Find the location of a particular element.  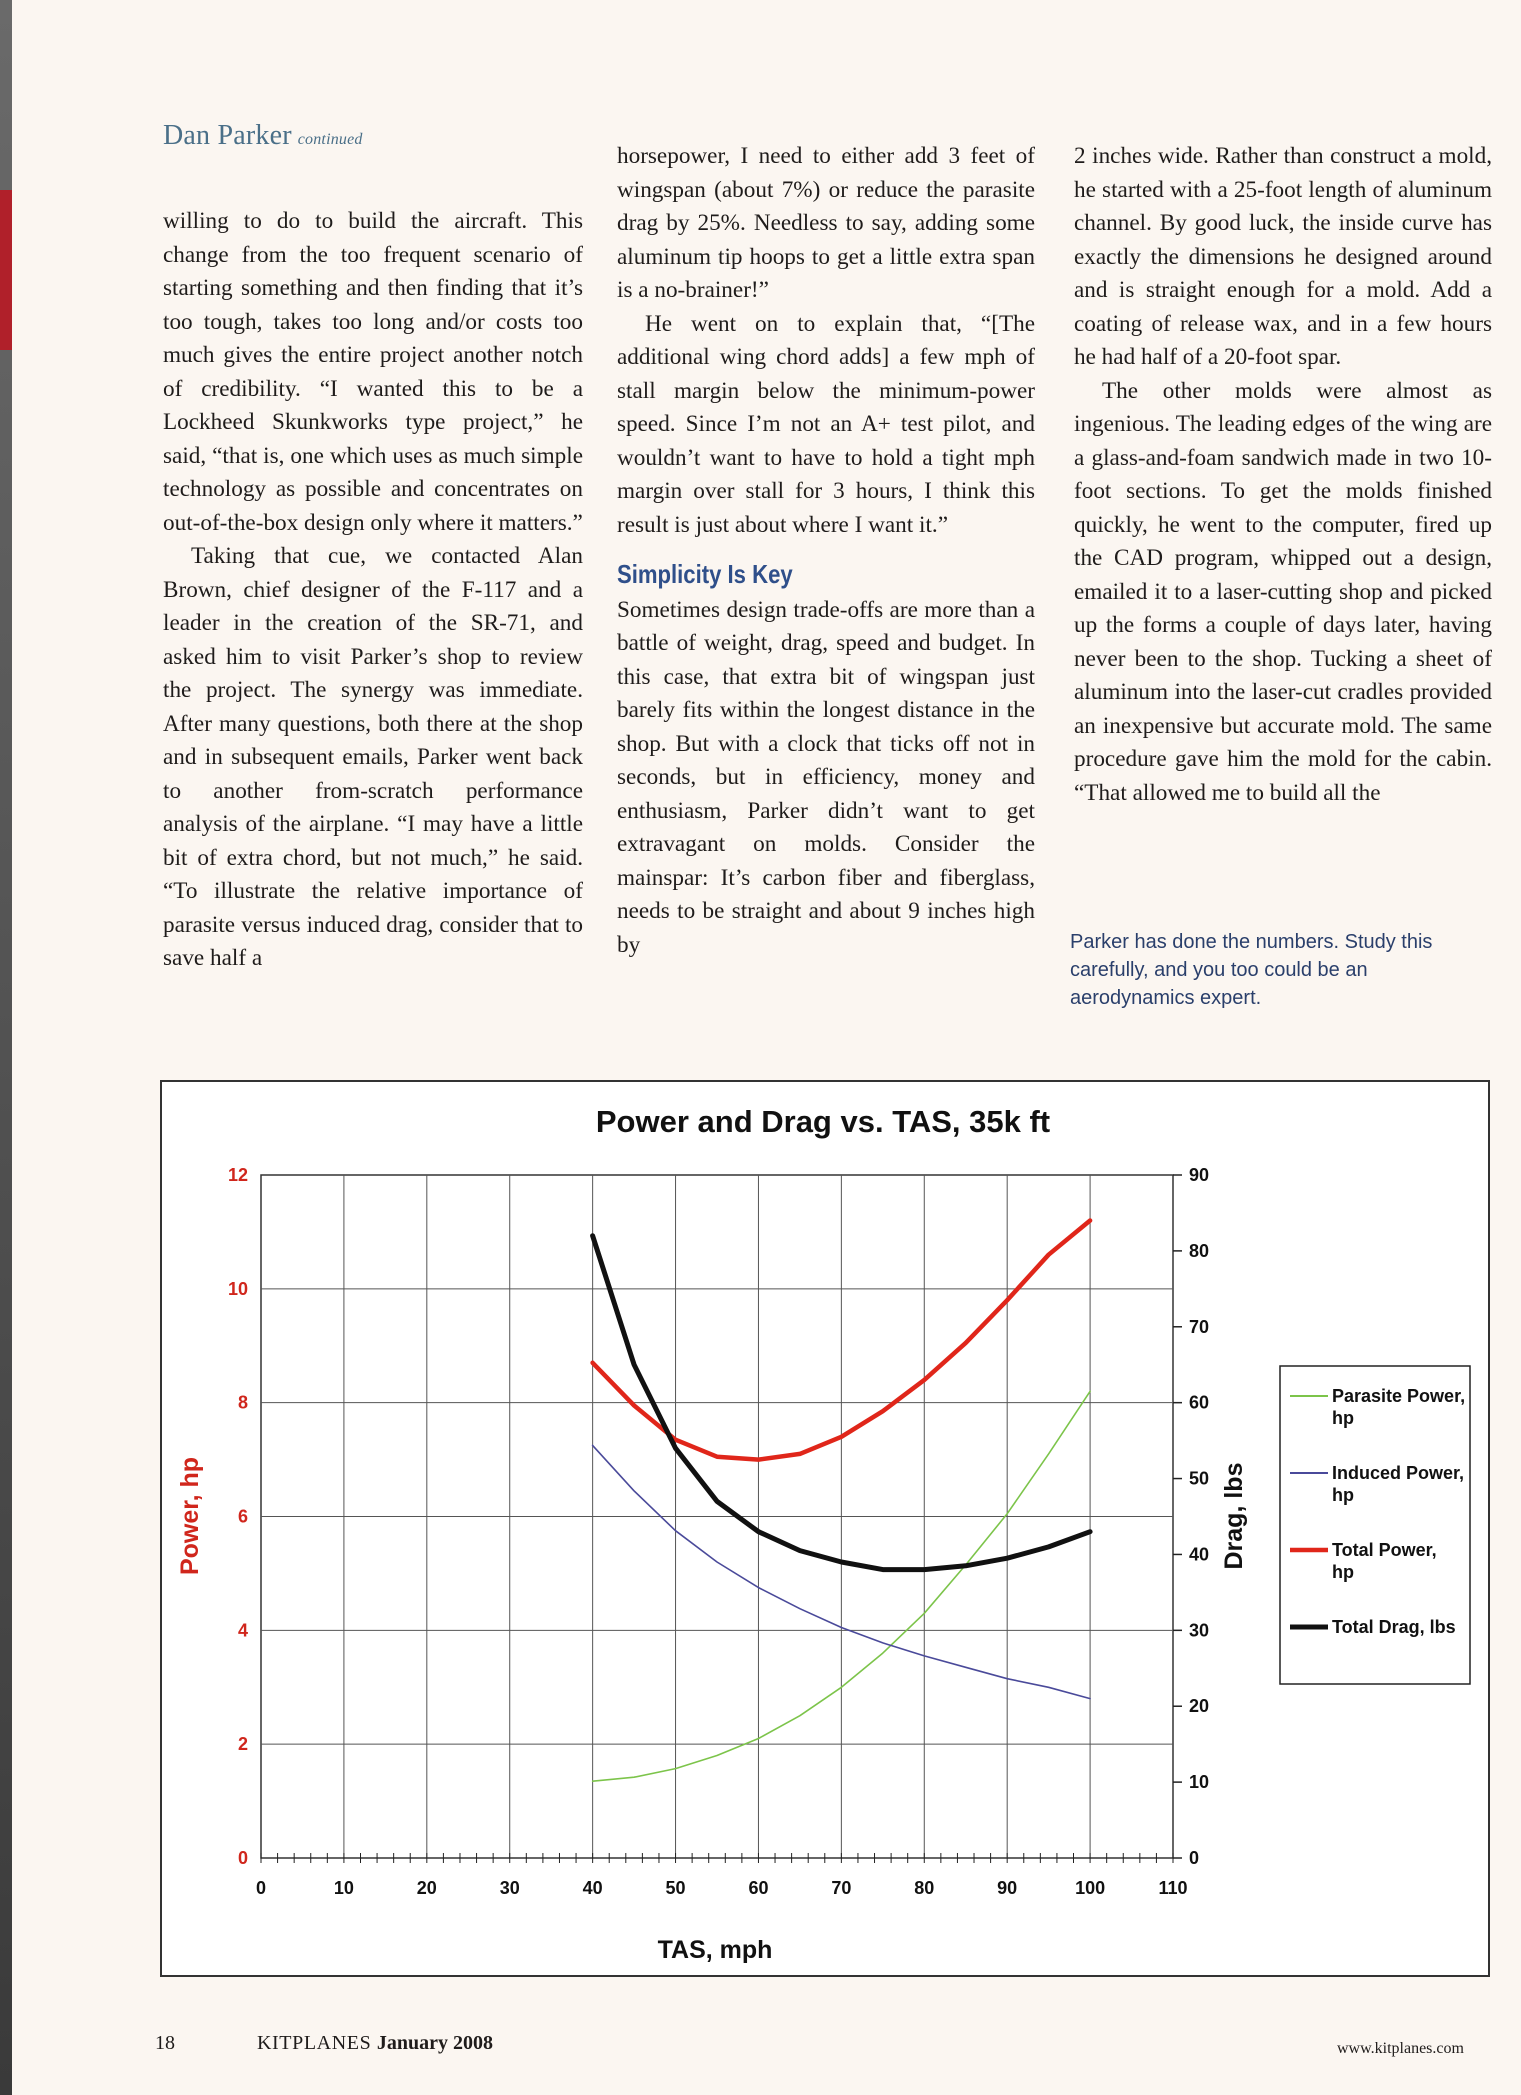

y-right-tick-label: 80 is located at coordinates (1199, 1251).